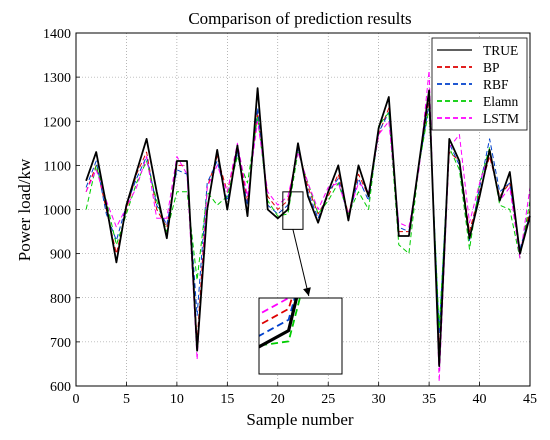 This screenshot has height=440, width=550. Describe the element at coordinates (379, 399) in the screenshot. I see `x-tick-label: 30` at that location.